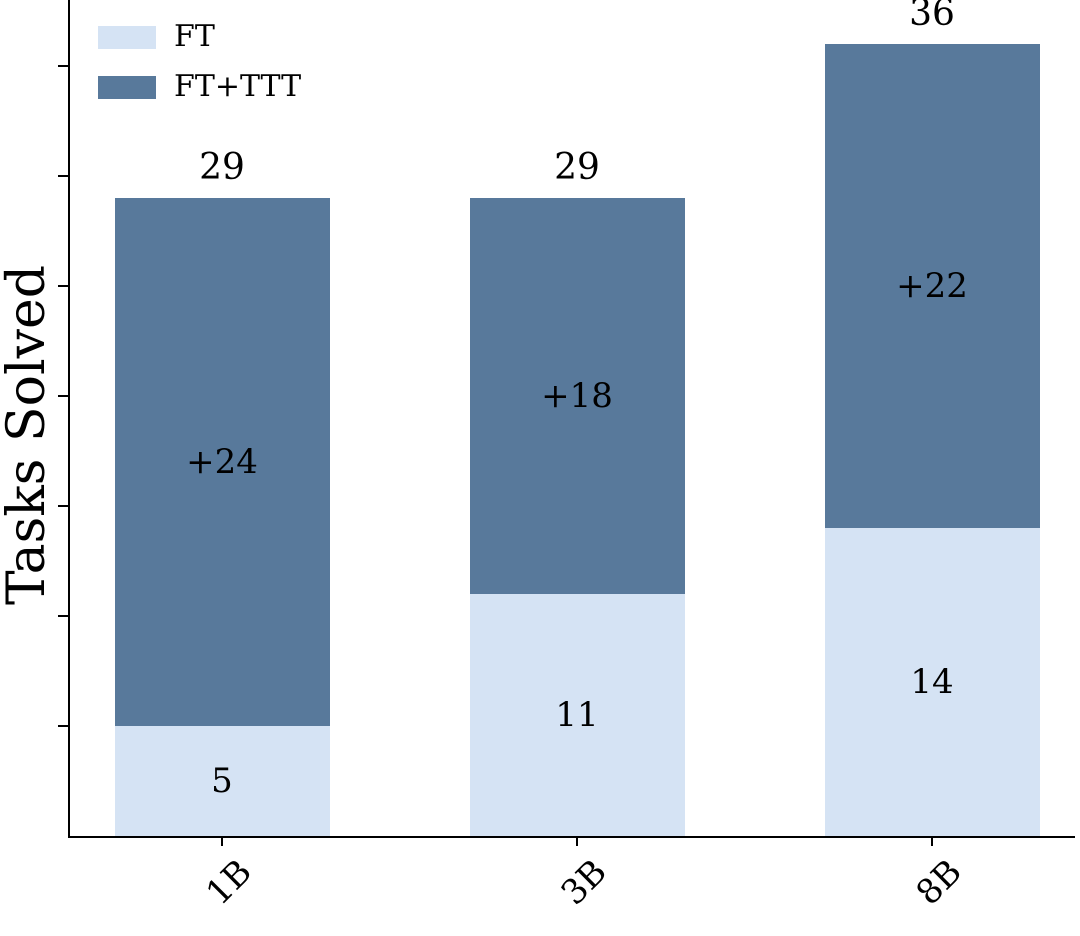  Describe the element at coordinates (939, 882) in the screenshot. I see `x-axis-tick-label: 8B` at that location.